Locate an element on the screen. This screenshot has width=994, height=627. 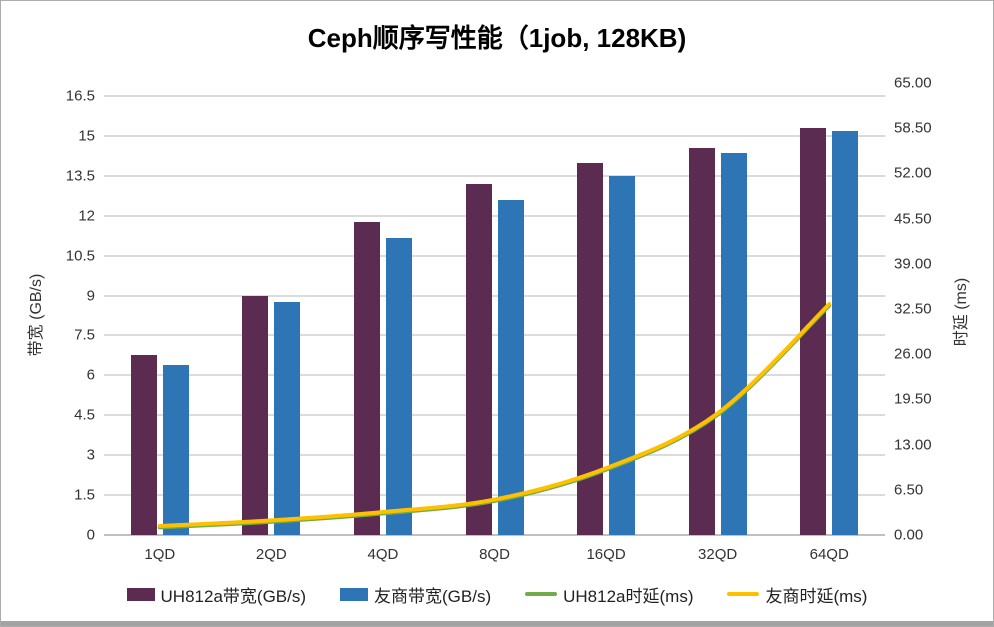
legend-item-uh812a-bandwidth: UH812a带宽(GB/s) is located at coordinates (216, 594).